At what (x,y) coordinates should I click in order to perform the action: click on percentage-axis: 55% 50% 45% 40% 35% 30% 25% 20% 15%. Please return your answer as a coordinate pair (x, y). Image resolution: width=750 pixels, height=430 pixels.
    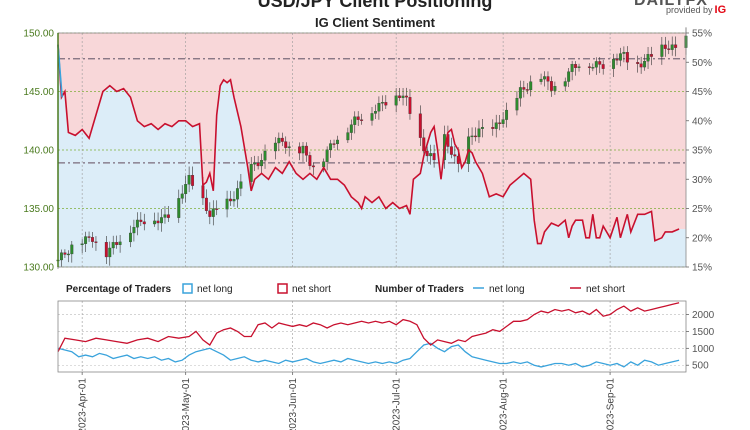
    Looking at the image, I should click on (699, 151).